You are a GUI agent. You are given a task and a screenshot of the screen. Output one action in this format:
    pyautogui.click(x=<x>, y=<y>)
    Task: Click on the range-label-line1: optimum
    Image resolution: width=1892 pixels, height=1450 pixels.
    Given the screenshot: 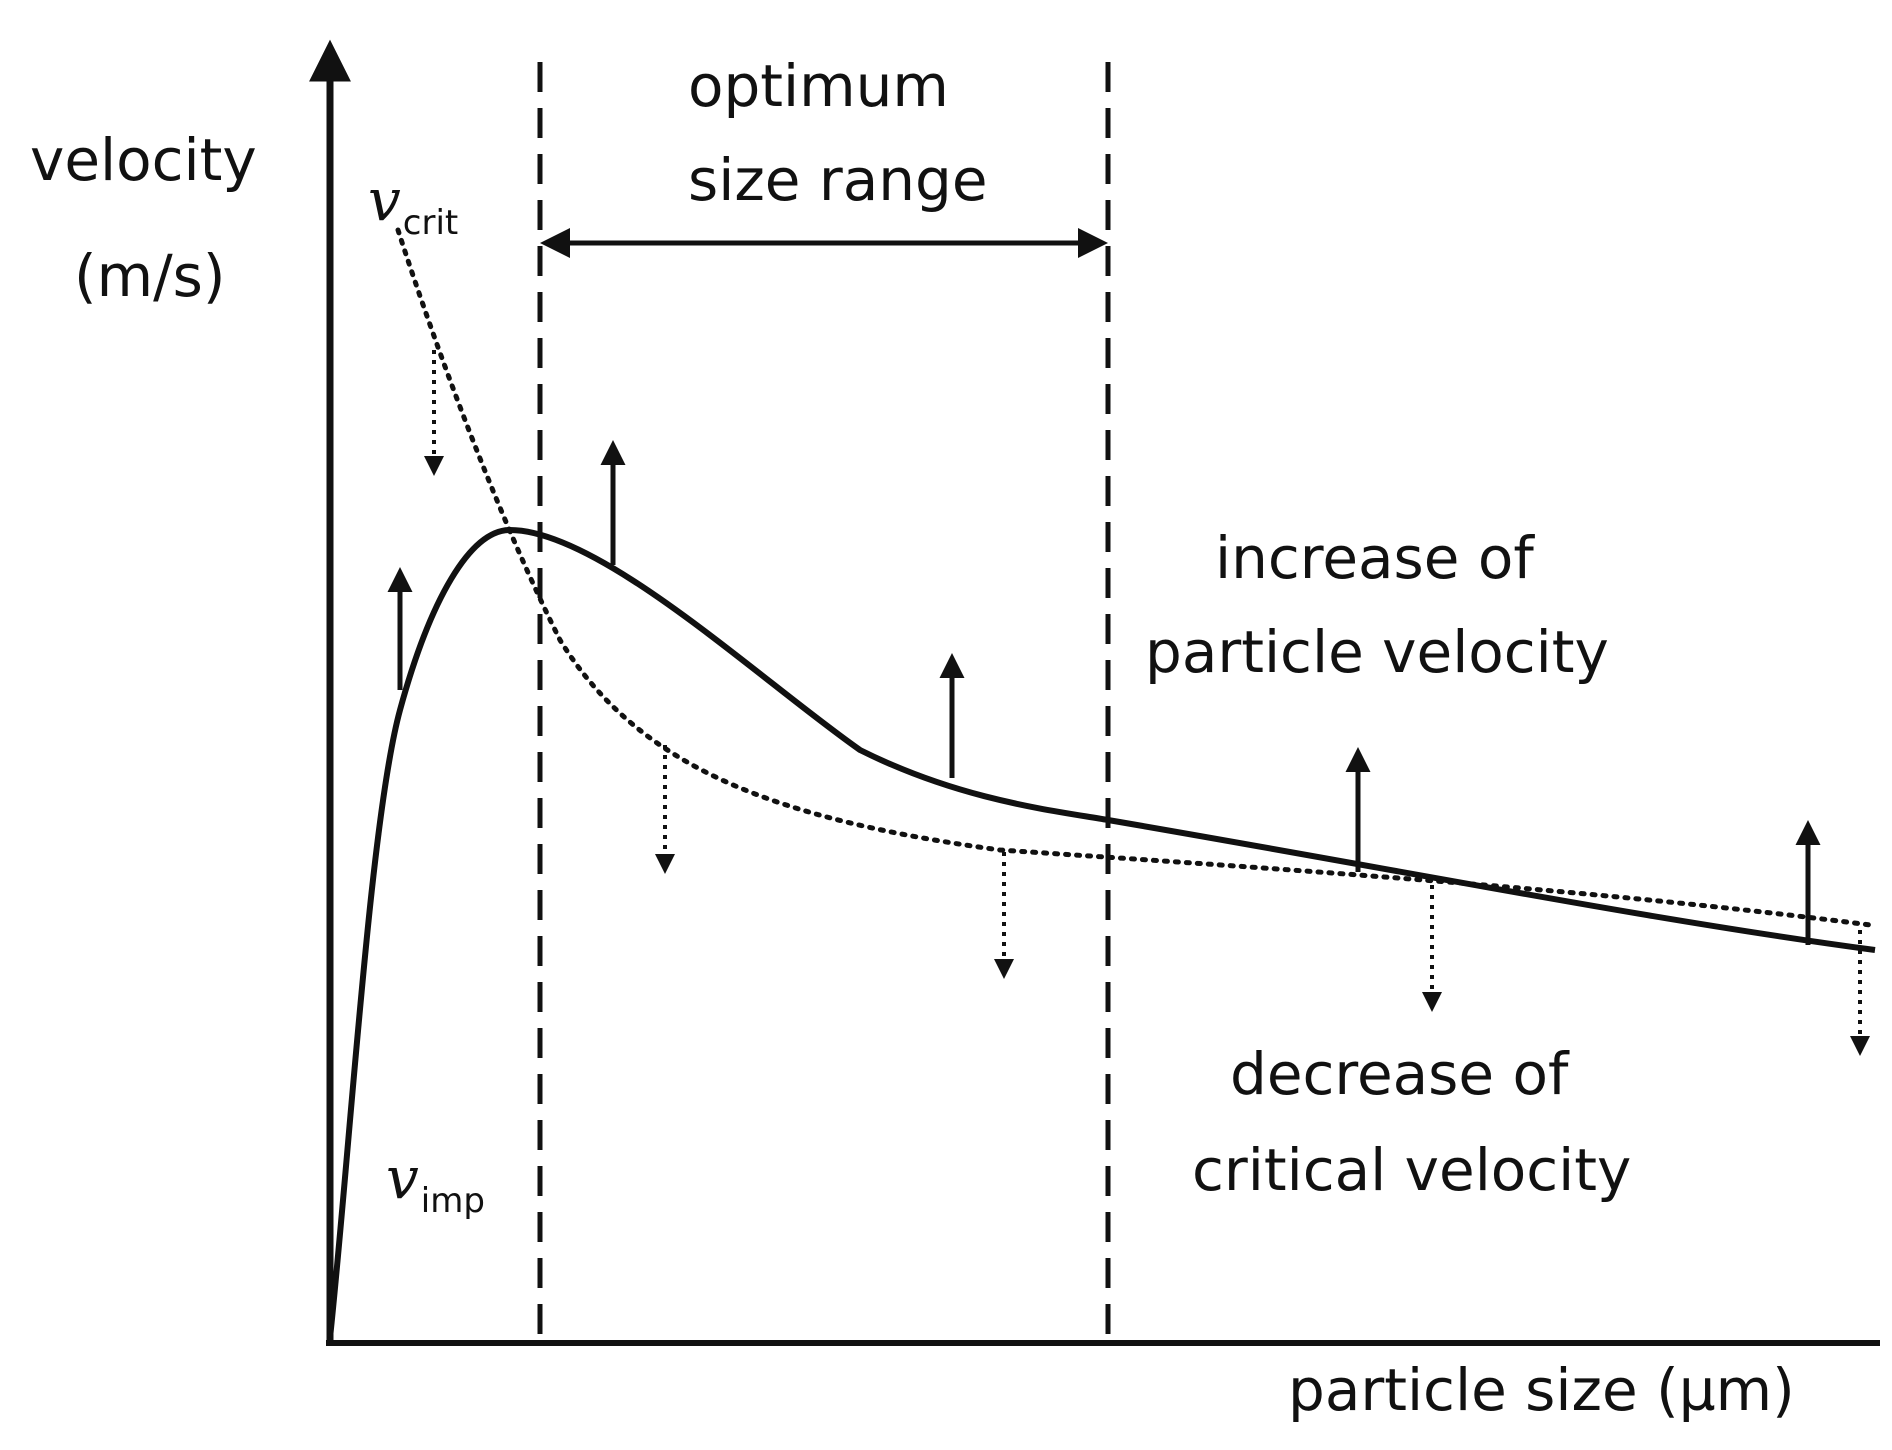 What is the action you would take?
    pyautogui.click(x=818, y=86)
    